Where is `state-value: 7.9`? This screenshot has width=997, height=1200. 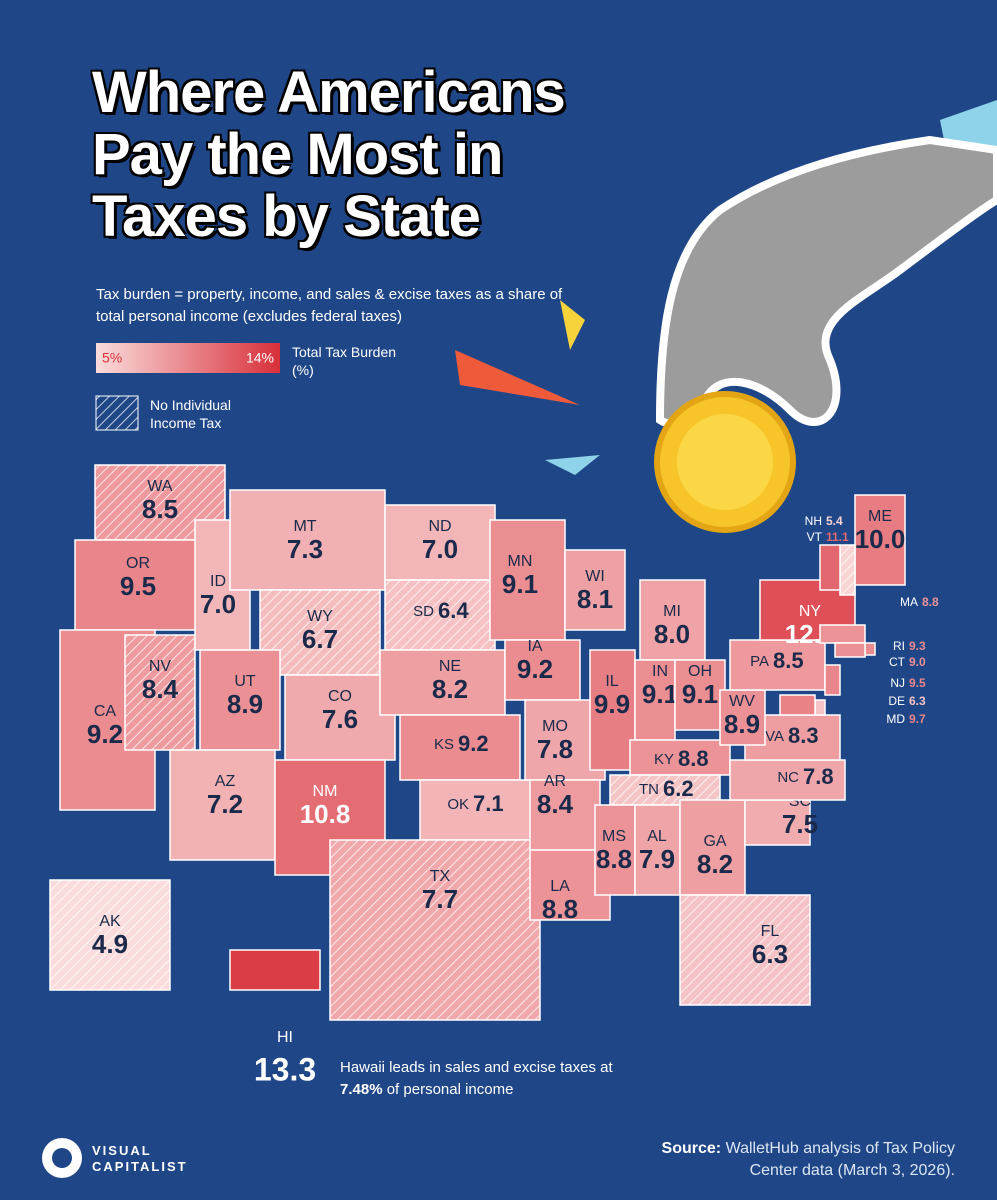
state-value: 7.9 is located at coordinates (657, 859).